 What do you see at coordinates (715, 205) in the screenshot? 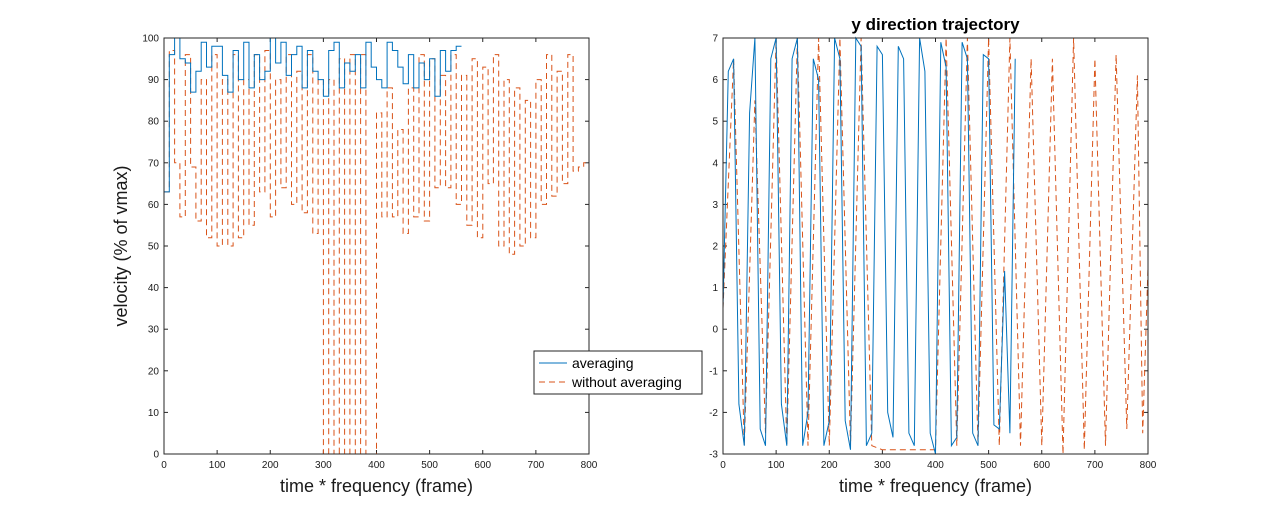
I see `right-y-tick-label: 3` at bounding box center [715, 205].